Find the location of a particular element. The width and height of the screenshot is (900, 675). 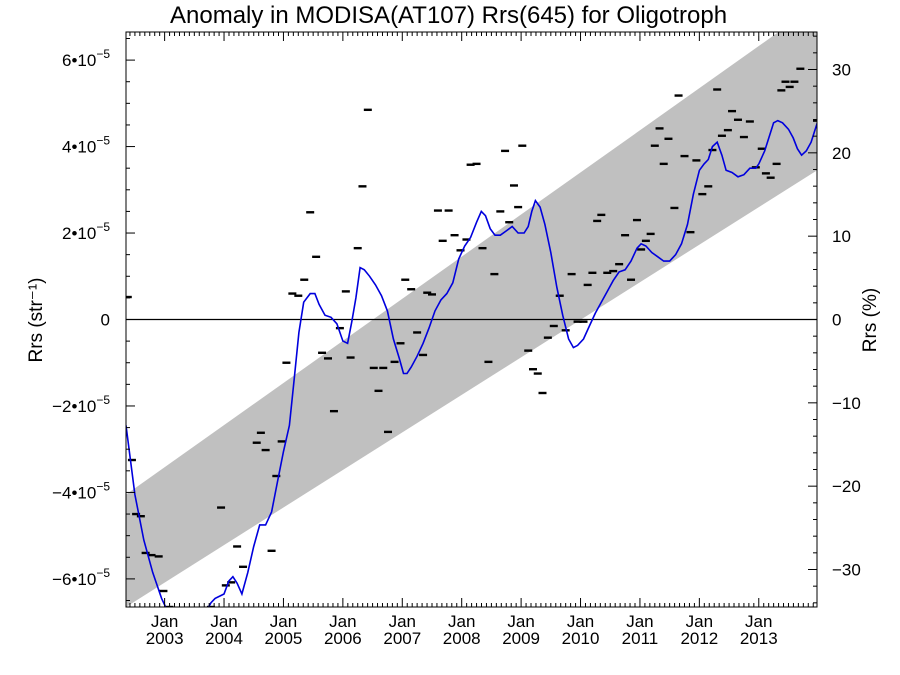

x-tick-label-year: 2011 is located at coordinates (640, 638).